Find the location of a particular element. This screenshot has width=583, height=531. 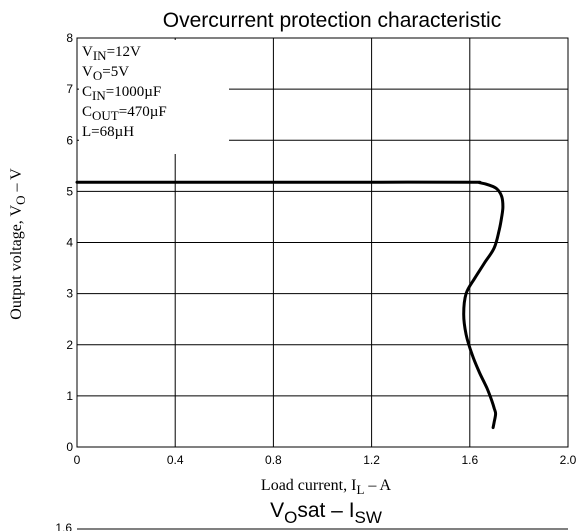

y-tick-label: 7 is located at coordinates (69, 89).